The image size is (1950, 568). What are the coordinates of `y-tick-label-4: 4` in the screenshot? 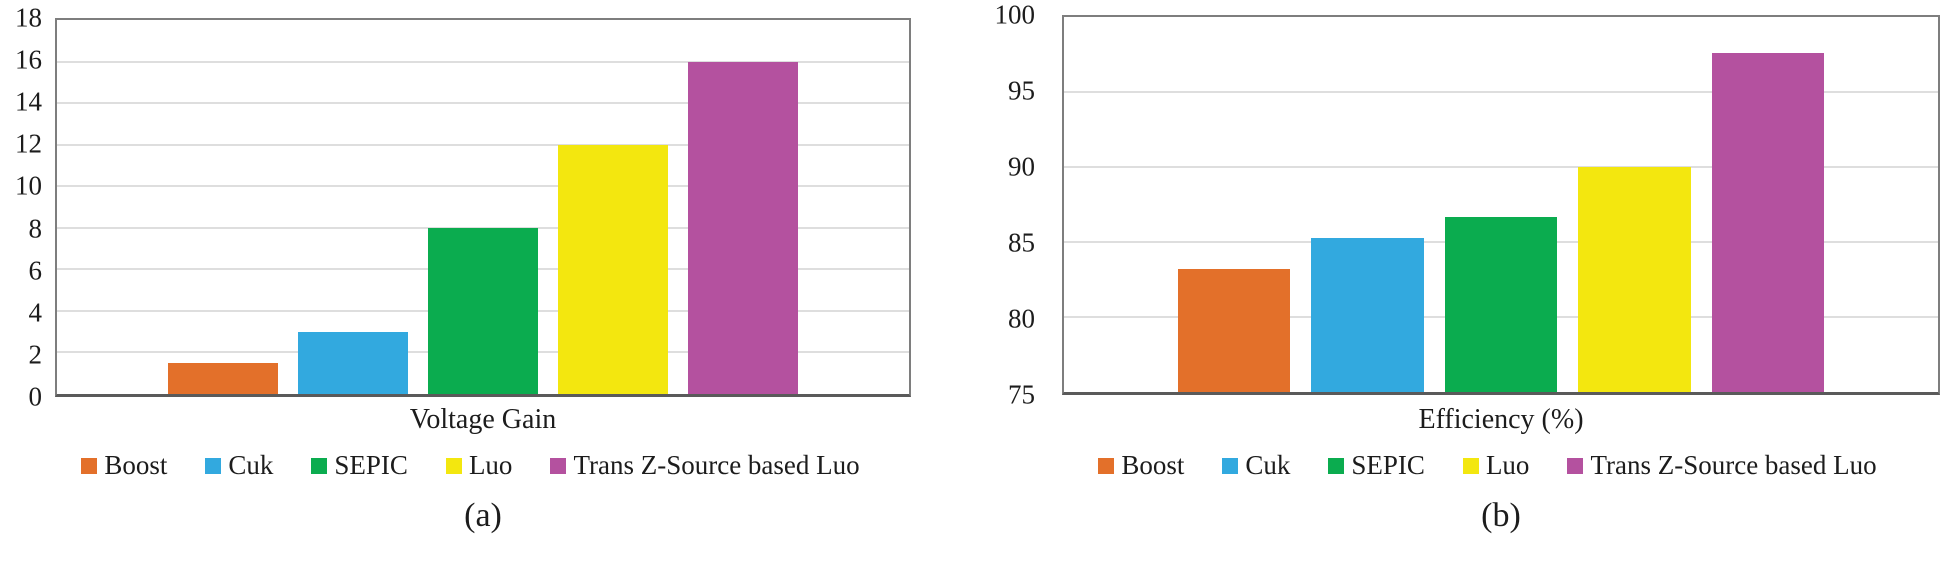 It's located at (35, 312).